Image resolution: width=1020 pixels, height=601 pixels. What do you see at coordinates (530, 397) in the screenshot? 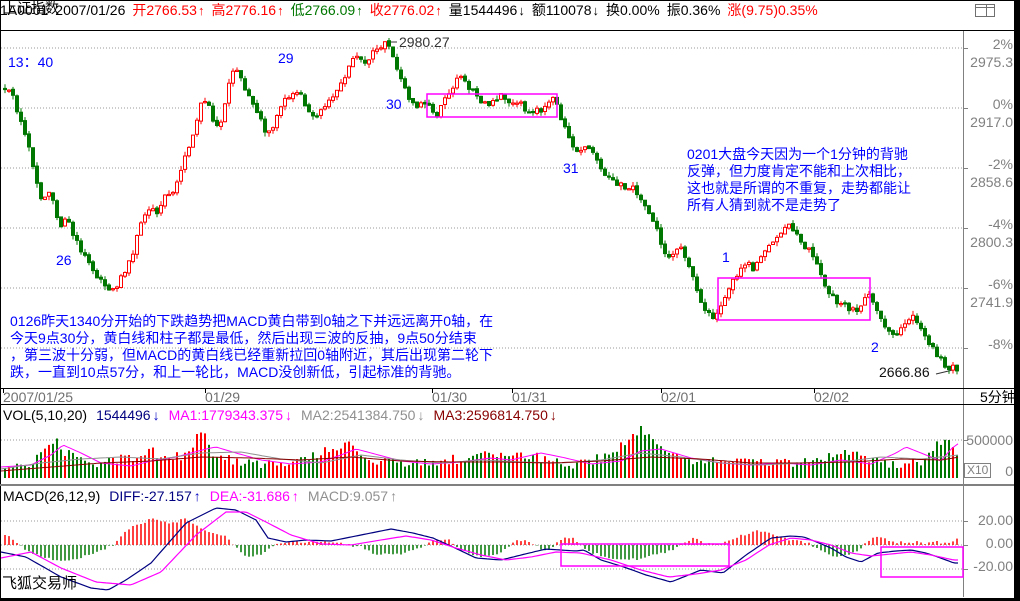
I see `date-label: 01/31` at bounding box center [530, 397].